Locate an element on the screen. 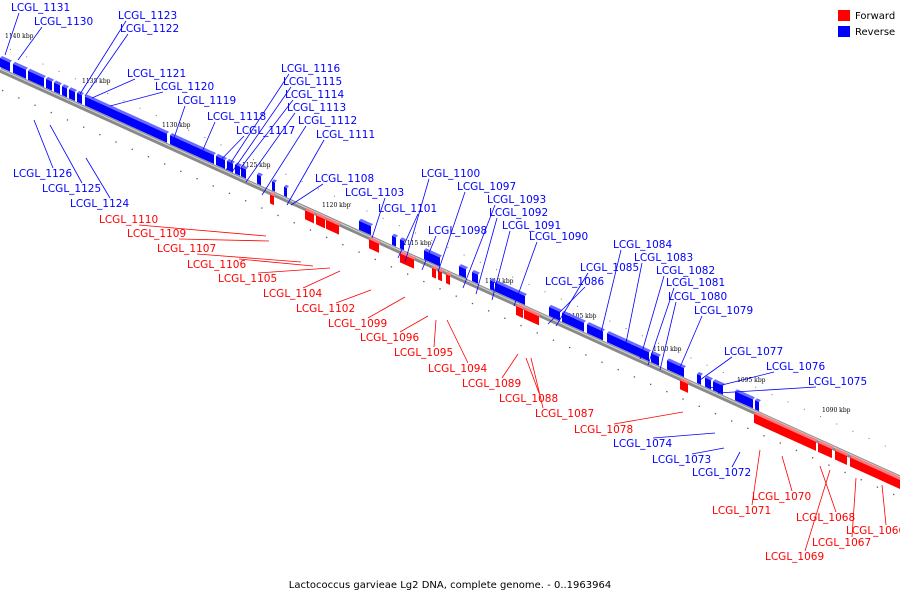 Image resolution: width=900 pixels, height=600 pixels. gene-label-text: LCGL_1101 is located at coordinates (407, 209).